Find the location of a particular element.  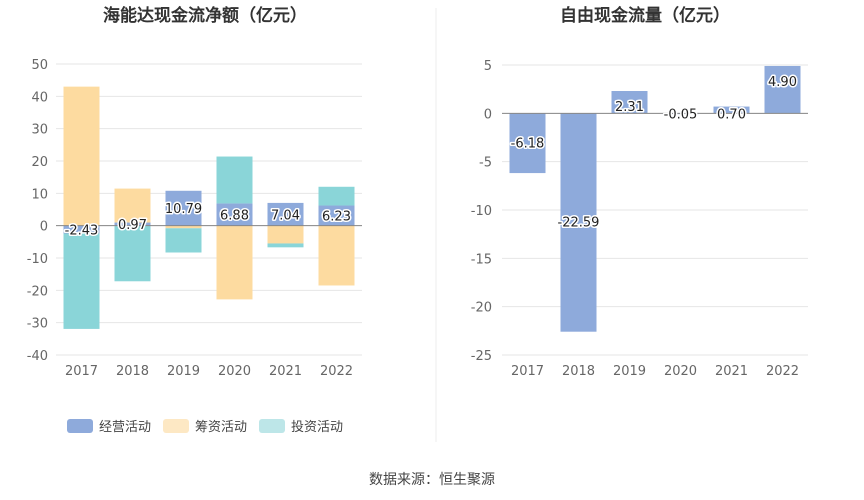

left-bar-investing-2018 is located at coordinates (132, 253).